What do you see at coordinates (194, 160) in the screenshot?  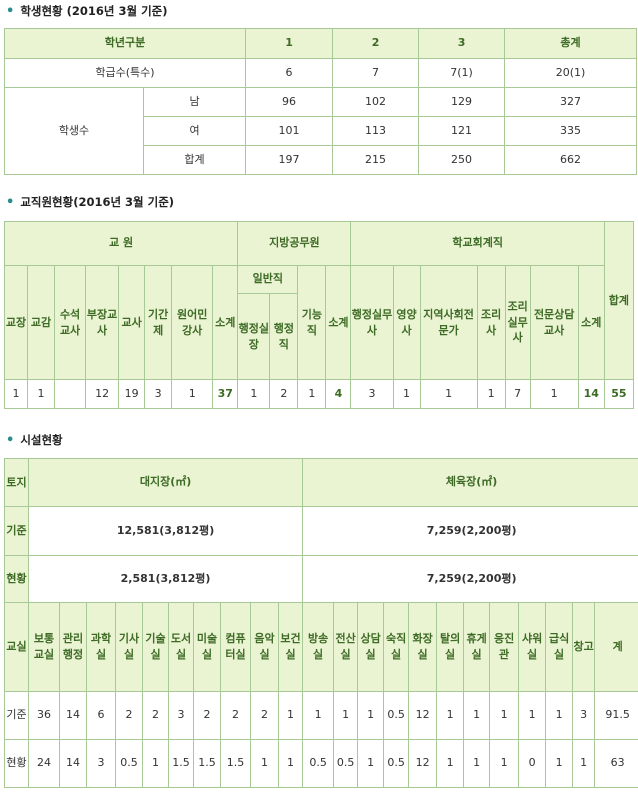 I see `sum-label: 합계` at bounding box center [194, 160].